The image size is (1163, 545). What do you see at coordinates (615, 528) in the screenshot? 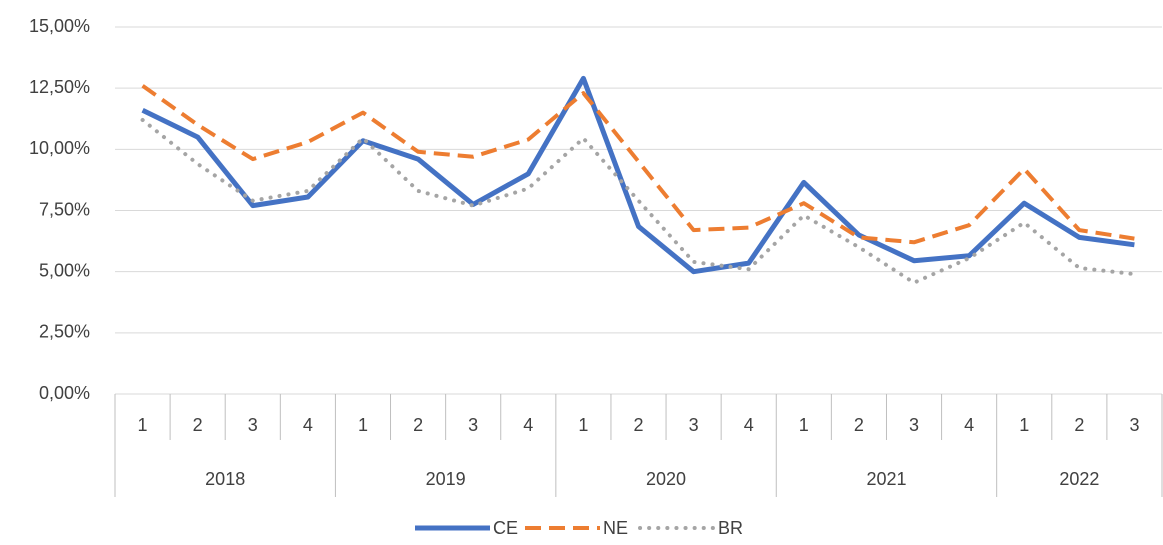
I see `legend-label: NE` at bounding box center [615, 528].